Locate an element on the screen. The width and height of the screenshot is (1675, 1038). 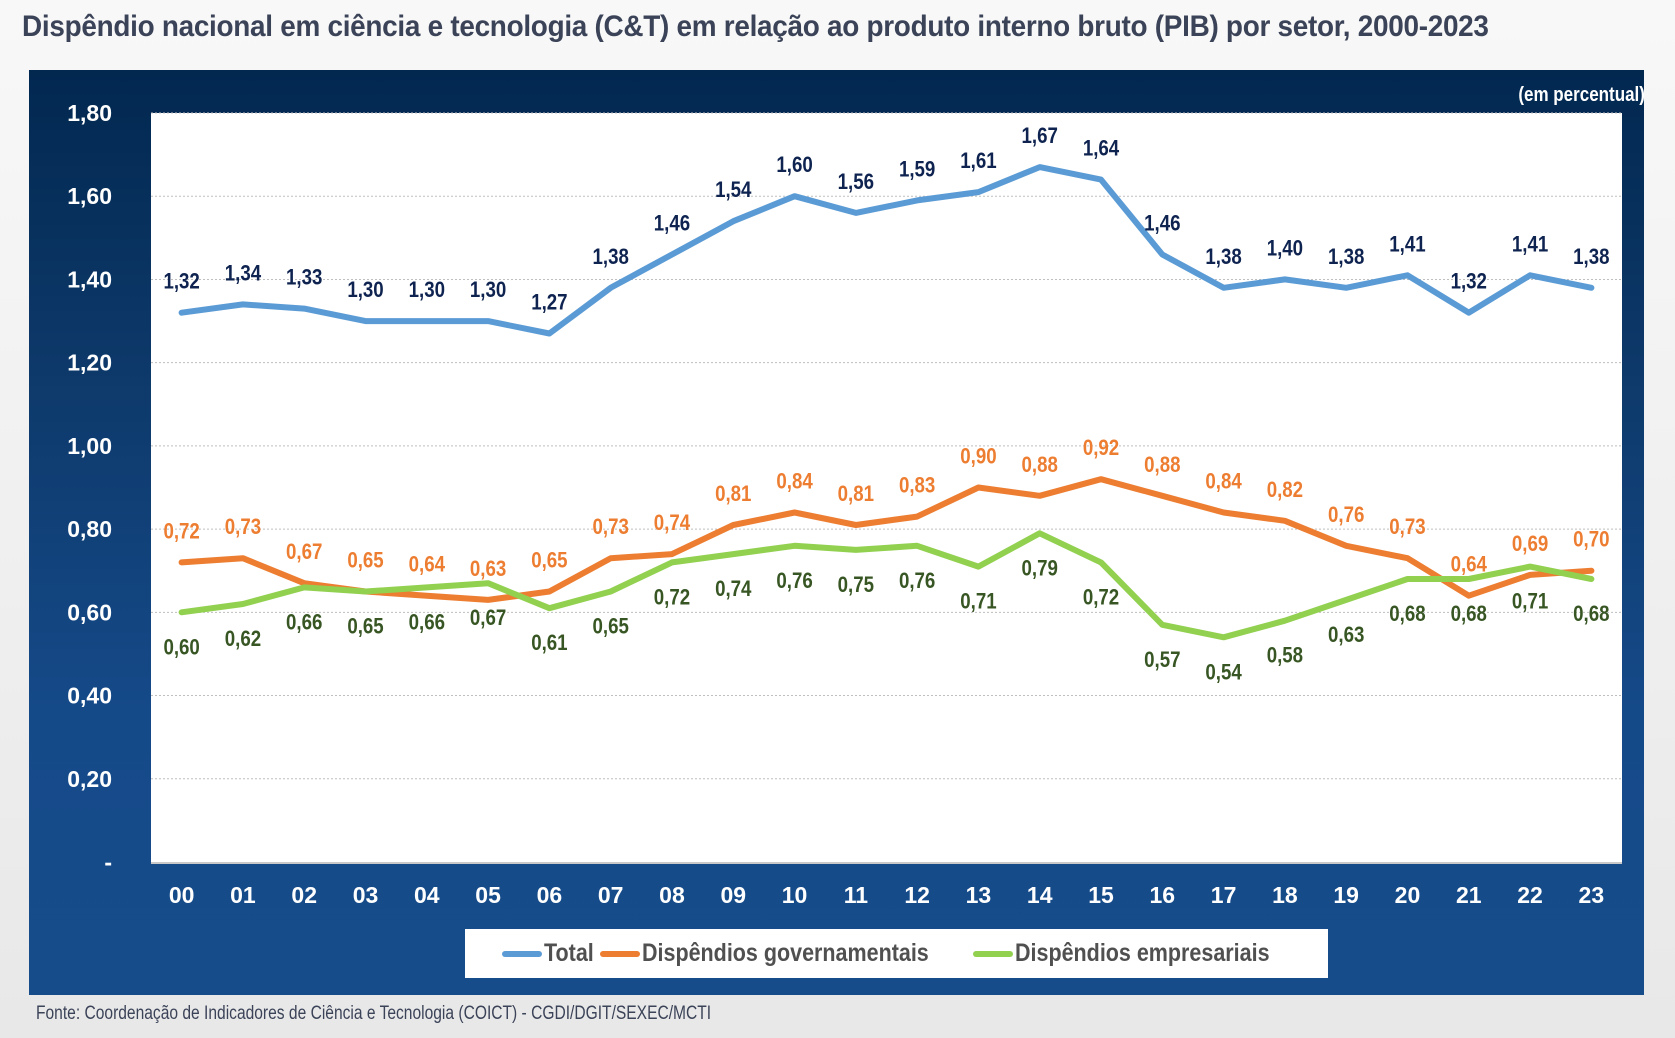
data-label-gov: 0,70 is located at coordinates (1591, 540).